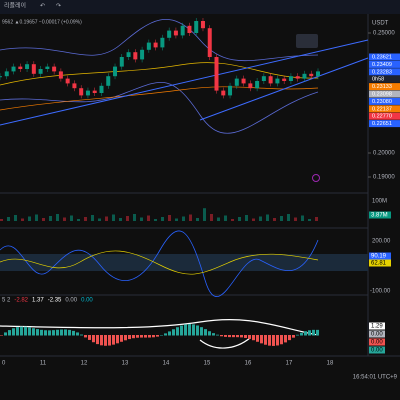 The height and width of the screenshot is (400, 400). Describe the element at coordinates (42, 6) in the screenshot. I see `undo: ↶` at that location.